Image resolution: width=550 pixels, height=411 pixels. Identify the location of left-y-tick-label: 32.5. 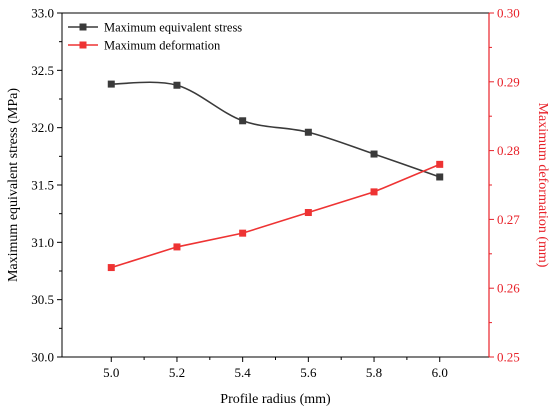
(42, 70).